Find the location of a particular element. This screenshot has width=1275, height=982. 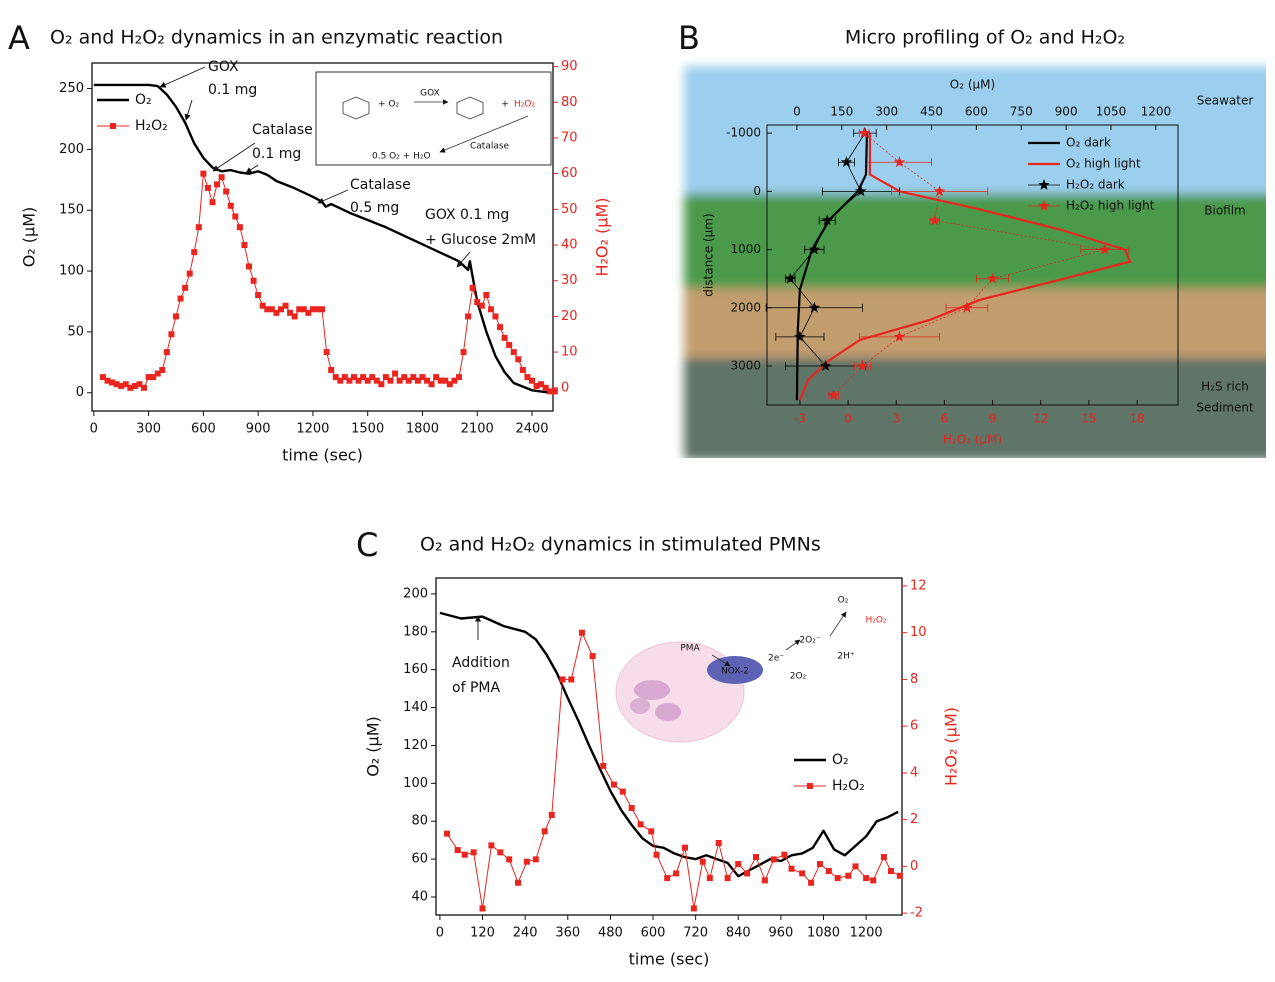

legend-label: H₂O₂ dark is located at coordinates (1095, 185).